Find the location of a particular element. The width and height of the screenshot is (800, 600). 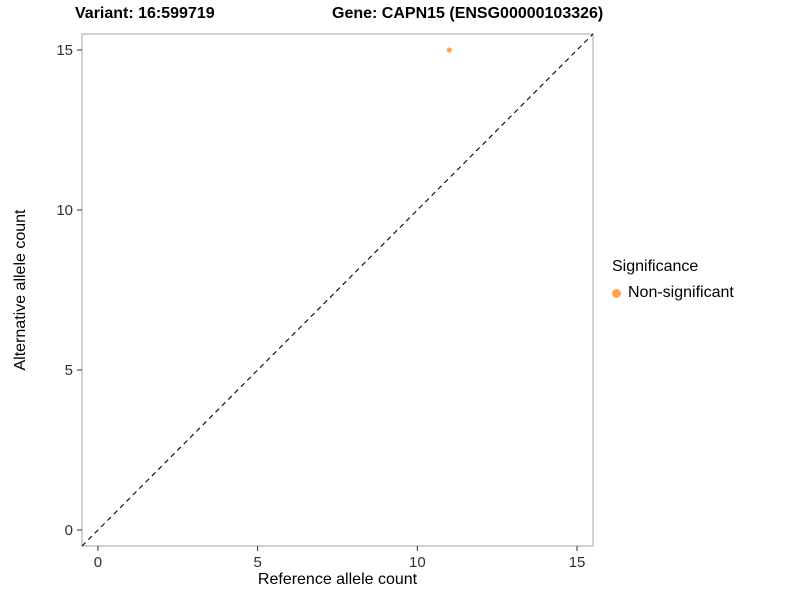

legend-title: Significance is located at coordinates (655, 266).